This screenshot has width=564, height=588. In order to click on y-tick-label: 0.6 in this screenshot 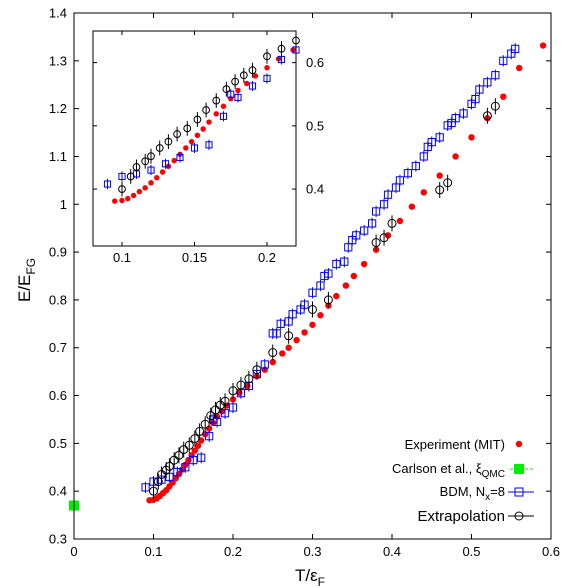, I will do `click(58, 395)`.